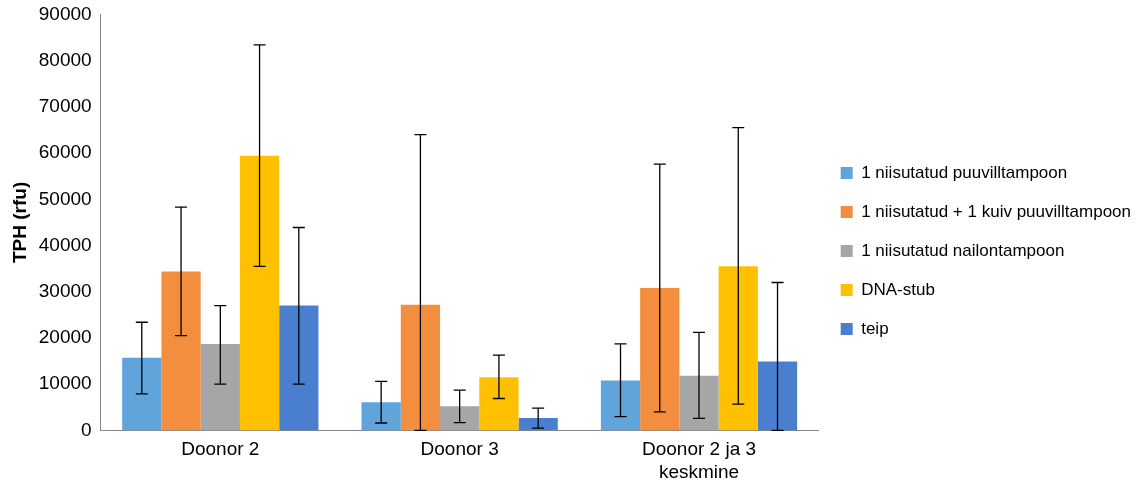 The image size is (1146, 497). Describe the element at coordinates (86, 429) in the screenshot. I see `y-tick-label: 0` at that location.